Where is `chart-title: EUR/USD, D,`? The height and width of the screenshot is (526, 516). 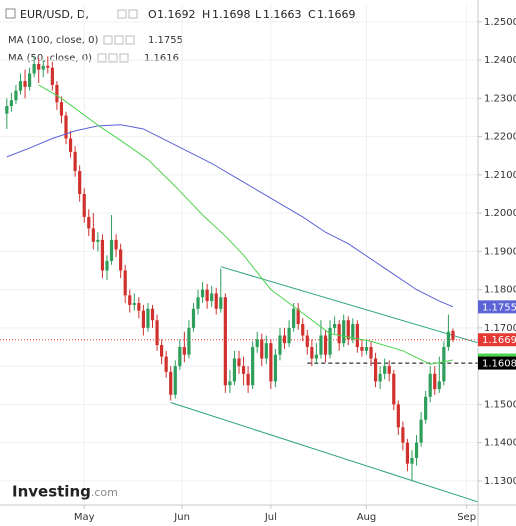
chart-title: EUR/USD, D, is located at coordinates (54, 14).